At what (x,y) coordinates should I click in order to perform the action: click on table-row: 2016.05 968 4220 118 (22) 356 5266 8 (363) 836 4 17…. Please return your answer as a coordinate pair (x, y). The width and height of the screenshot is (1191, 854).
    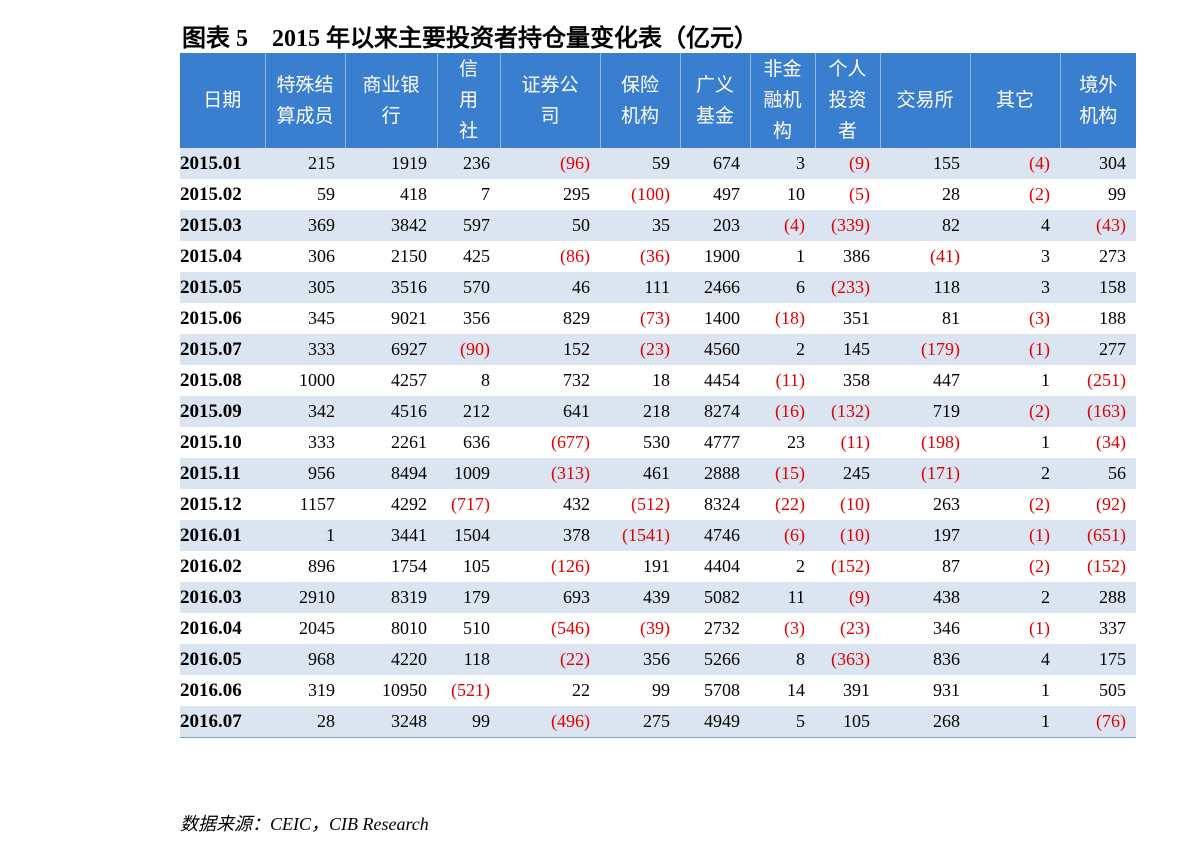
    Looking at the image, I should click on (658, 659).